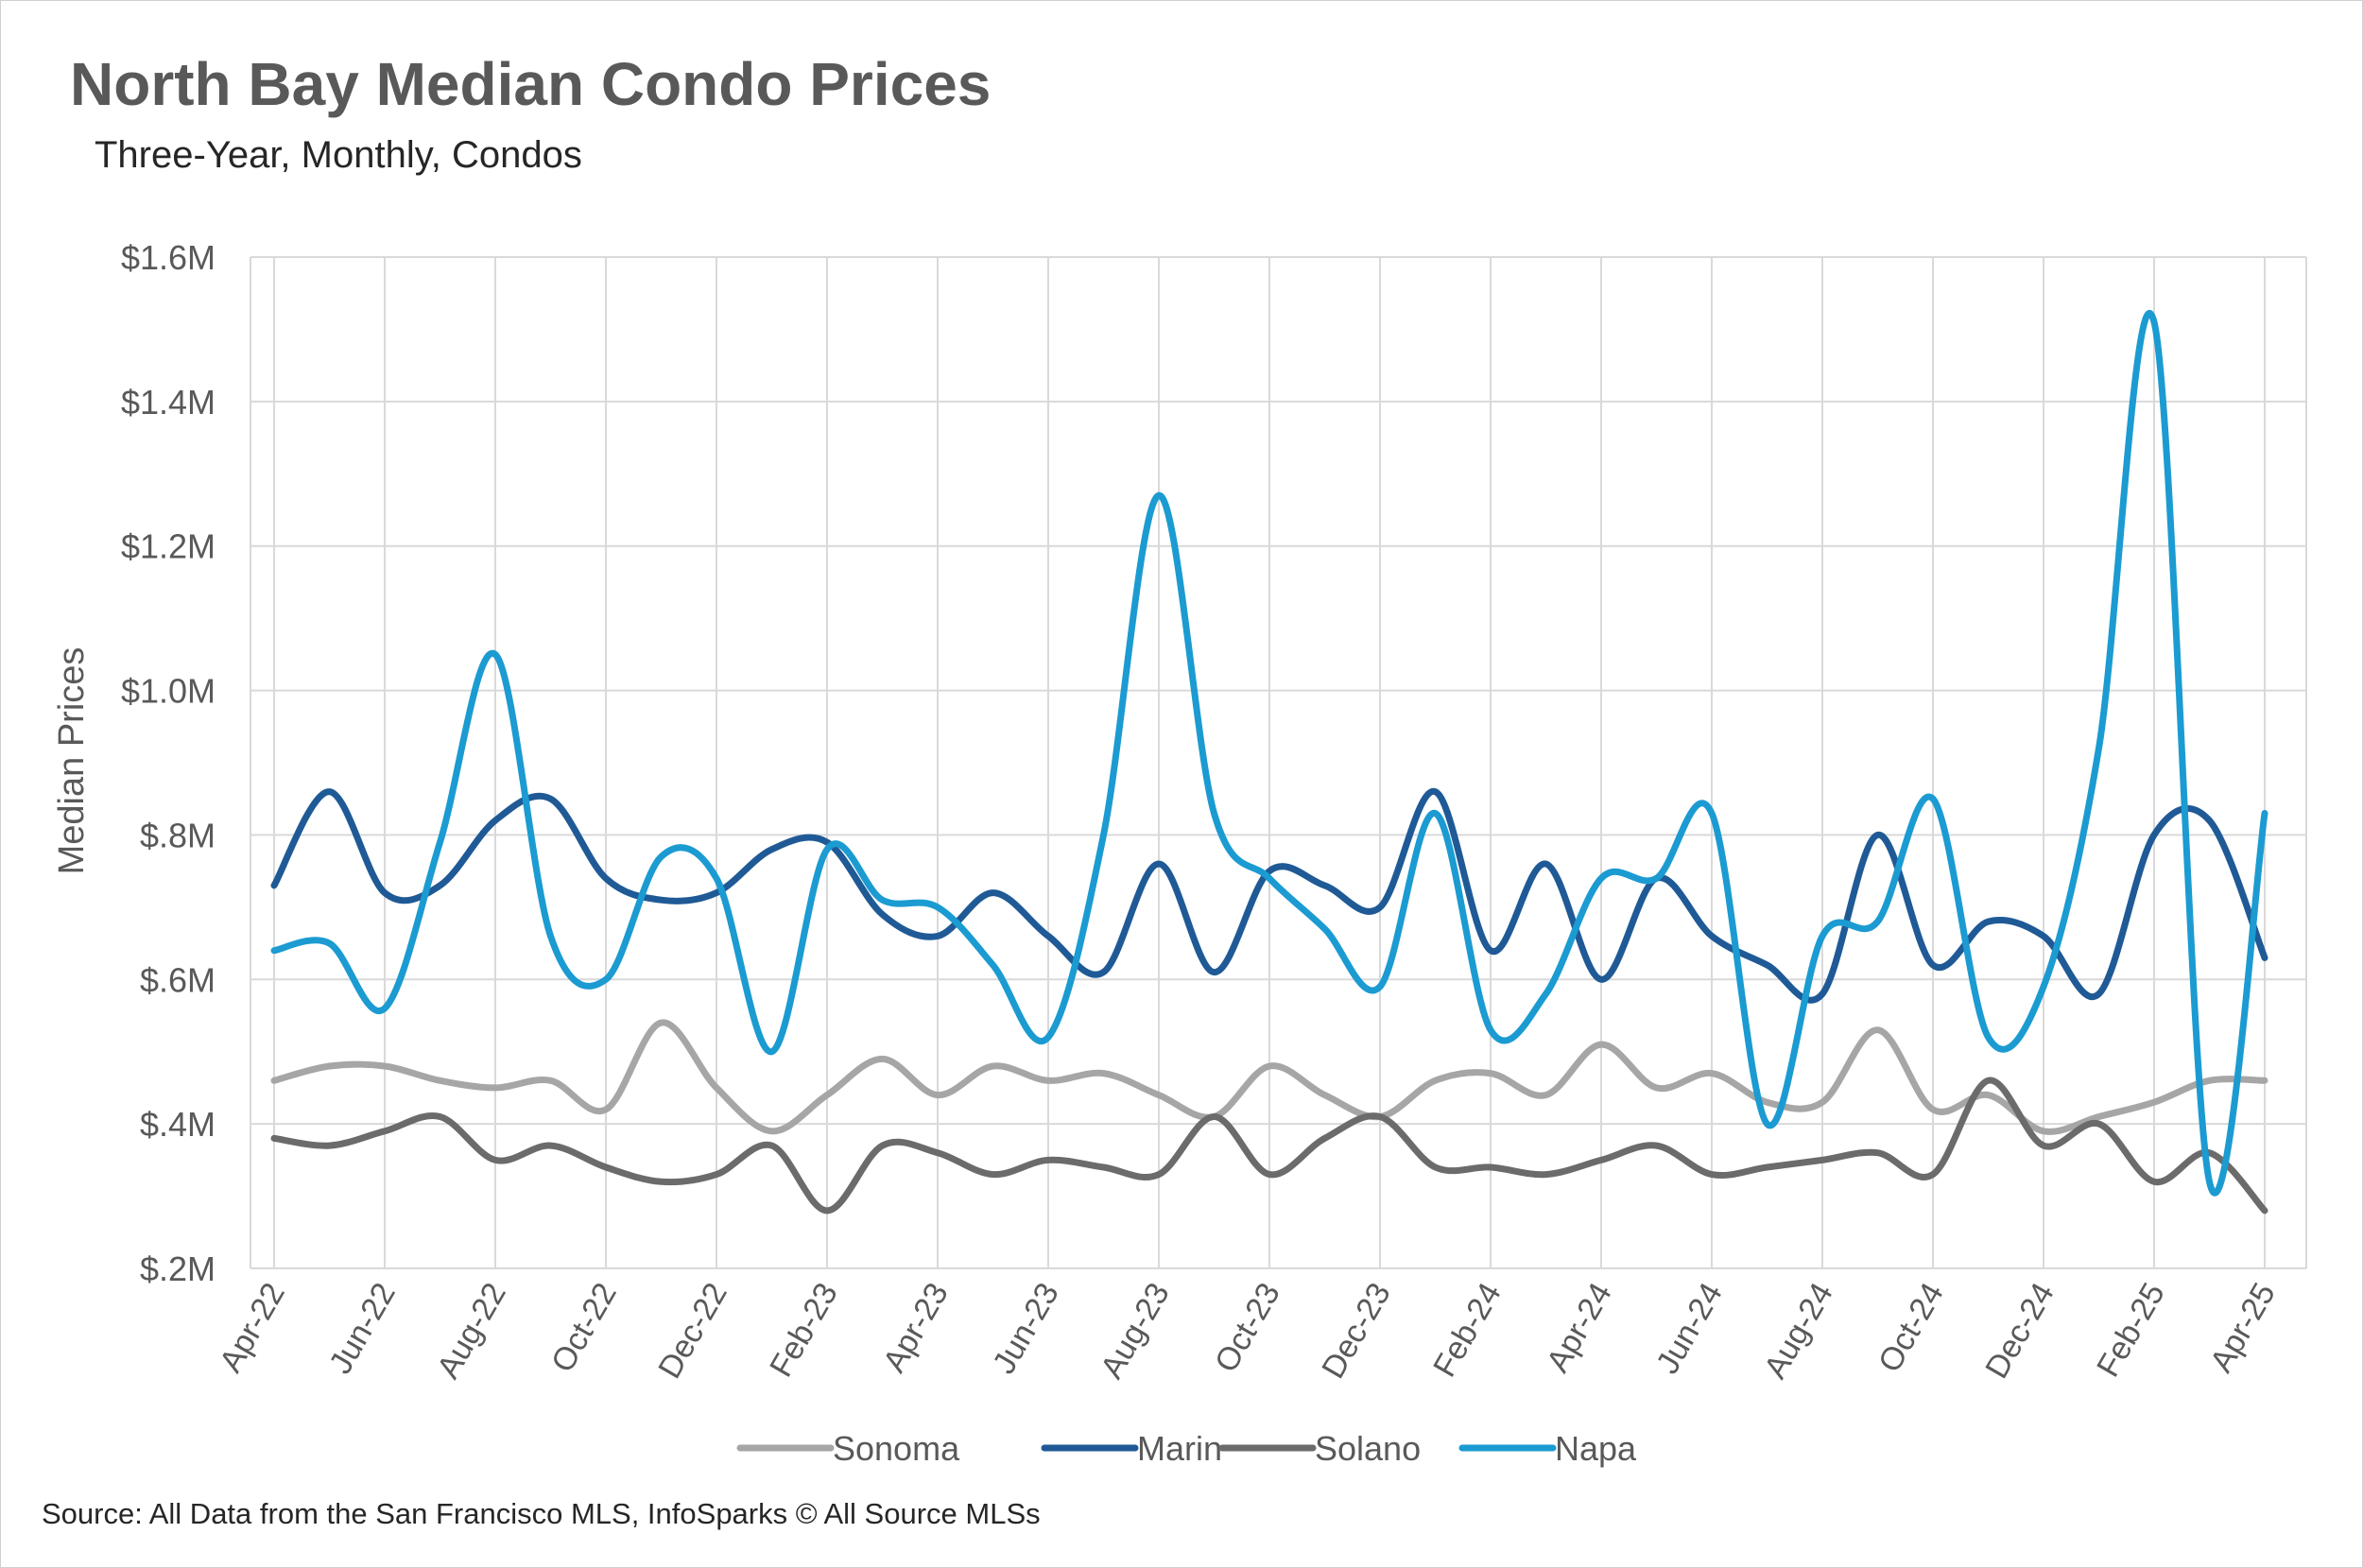  Describe the element at coordinates (178, 835) in the screenshot. I see `y-tick-label: $.8M` at that location.